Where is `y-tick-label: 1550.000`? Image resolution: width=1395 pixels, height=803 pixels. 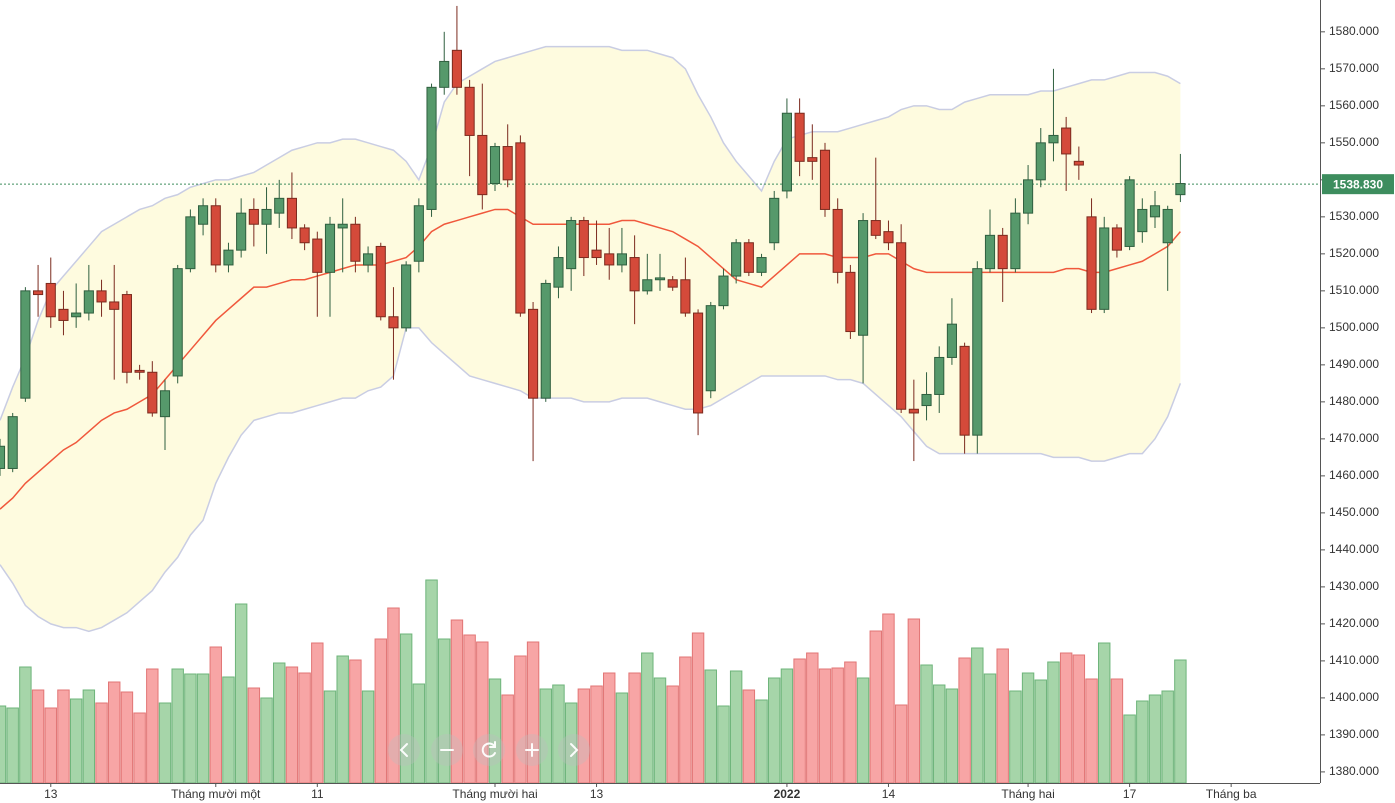
y-tick-label: 1550.000 is located at coordinates (1354, 142).